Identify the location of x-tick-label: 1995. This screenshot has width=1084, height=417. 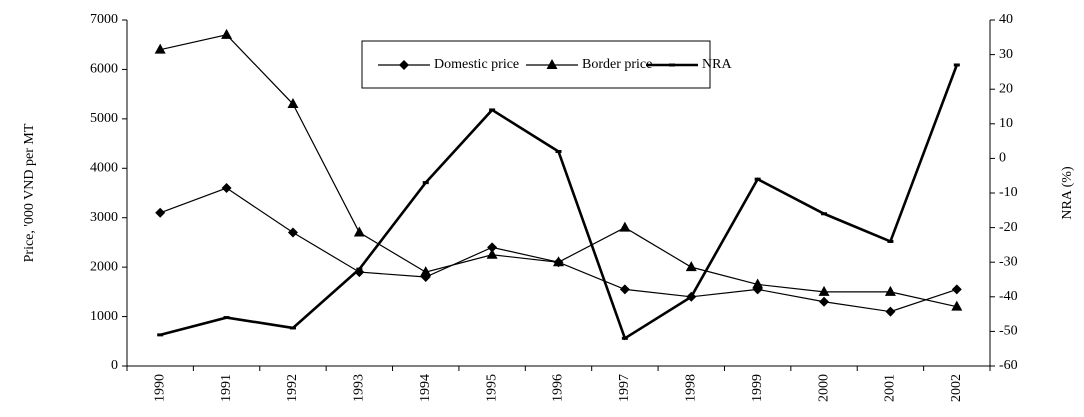
(491, 388).